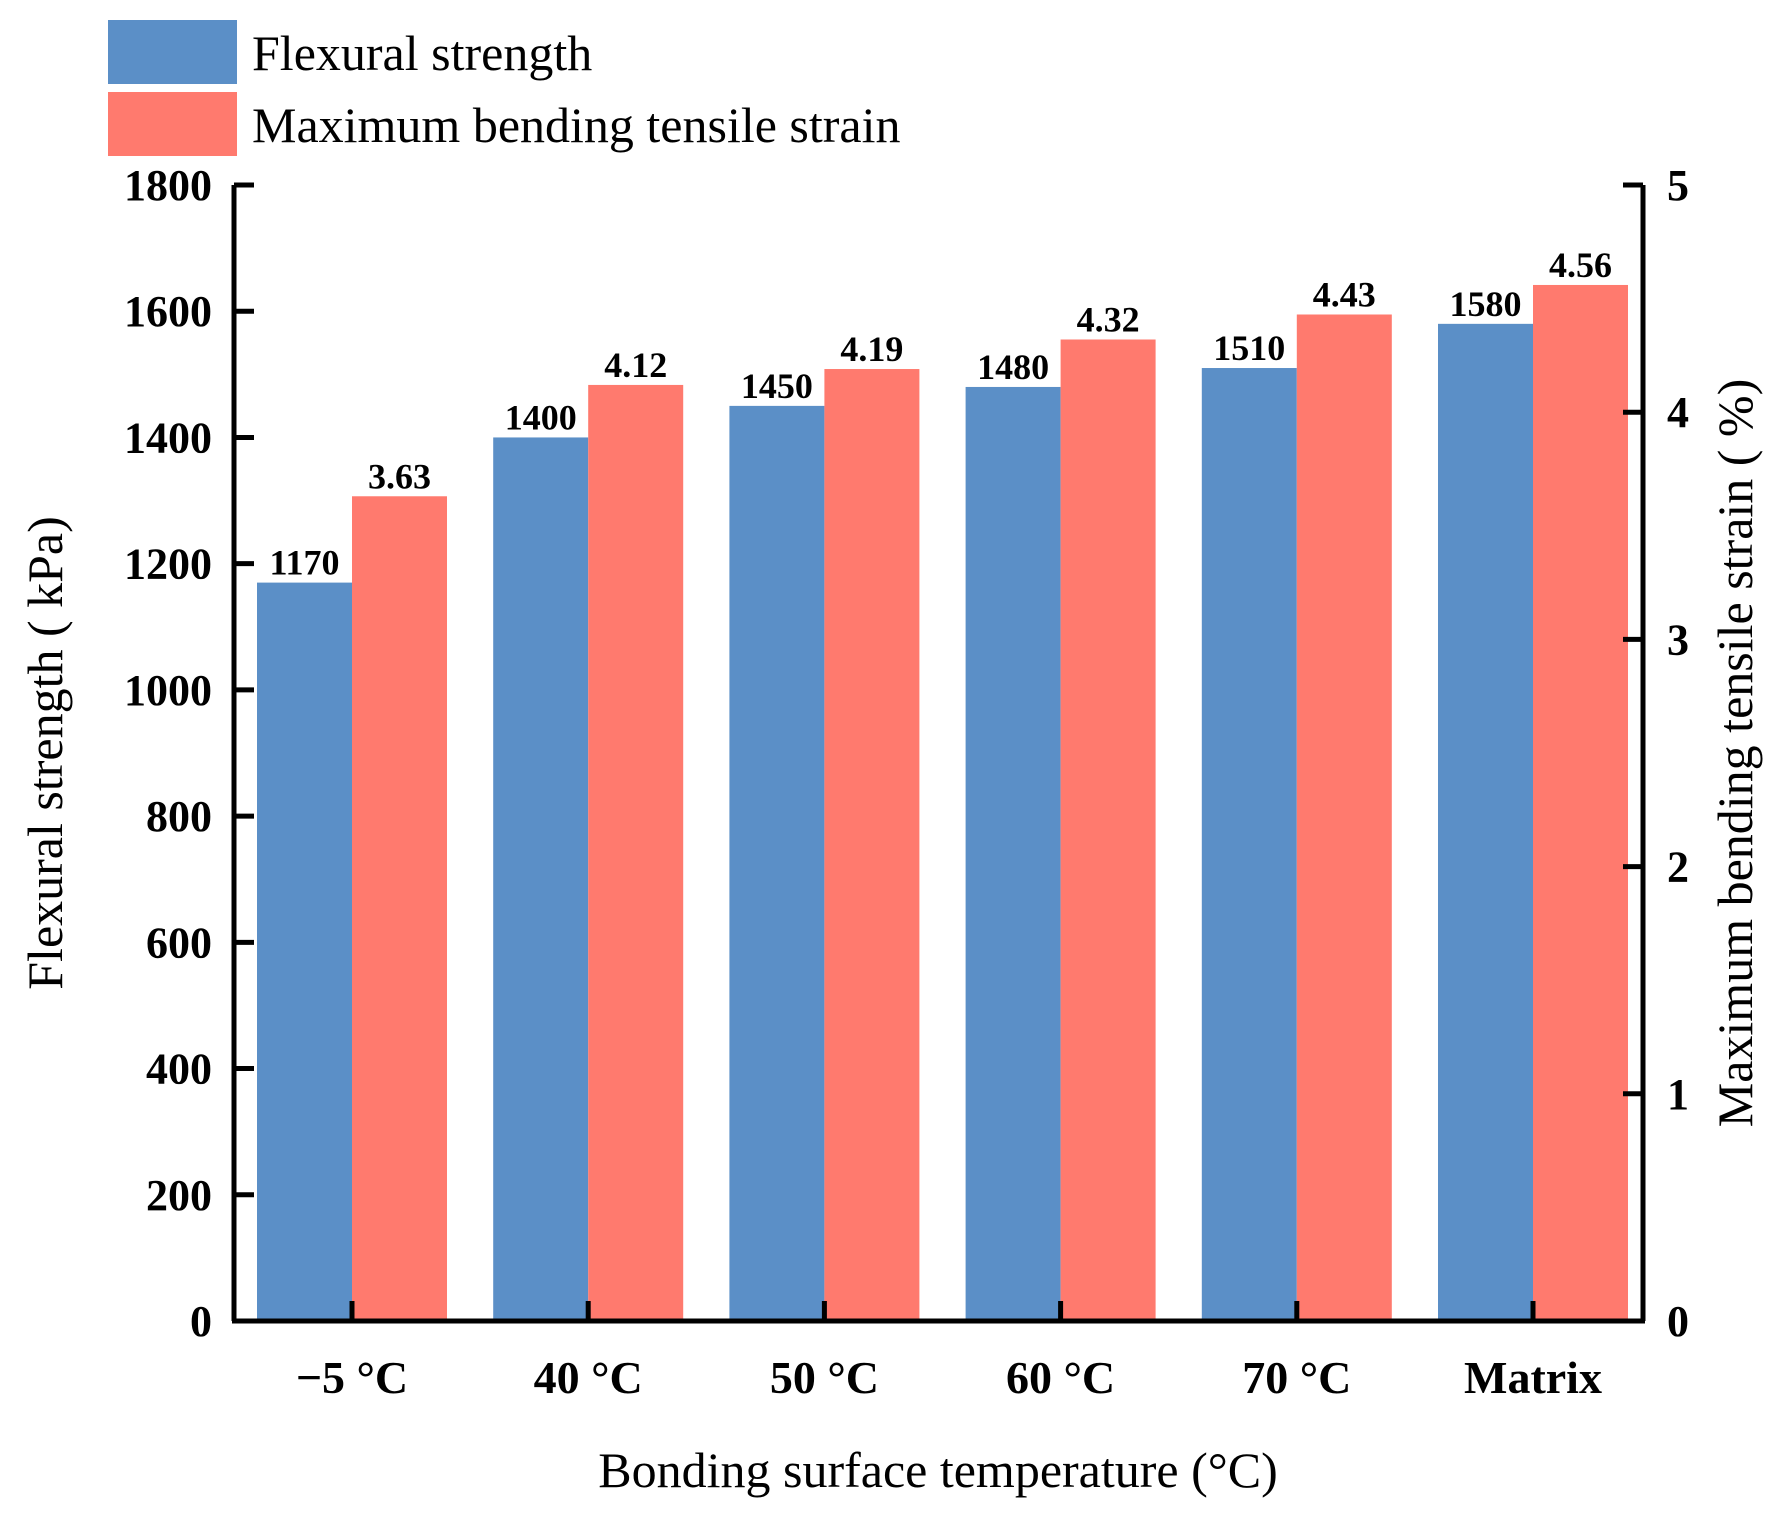 Image resolution: width=1781 pixels, height=1518 pixels. Describe the element at coordinates (168, 311) in the screenshot. I see `left-y-tick-label-1600: 1600` at that location.